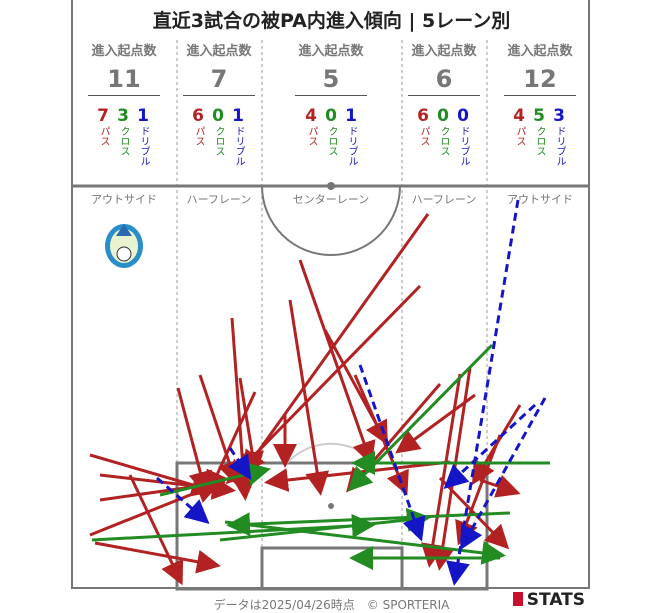 The height and width of the screenshot is (613, 663). I want to click on center-spot, so click(331, 186).